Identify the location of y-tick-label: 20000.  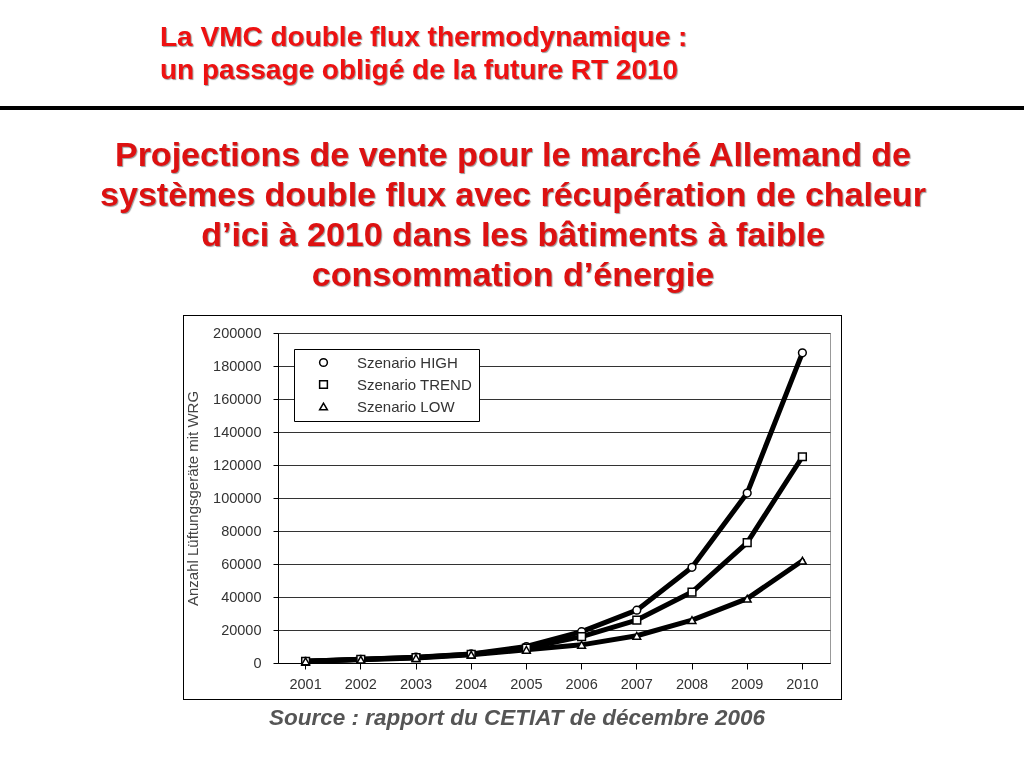
(241, 629).